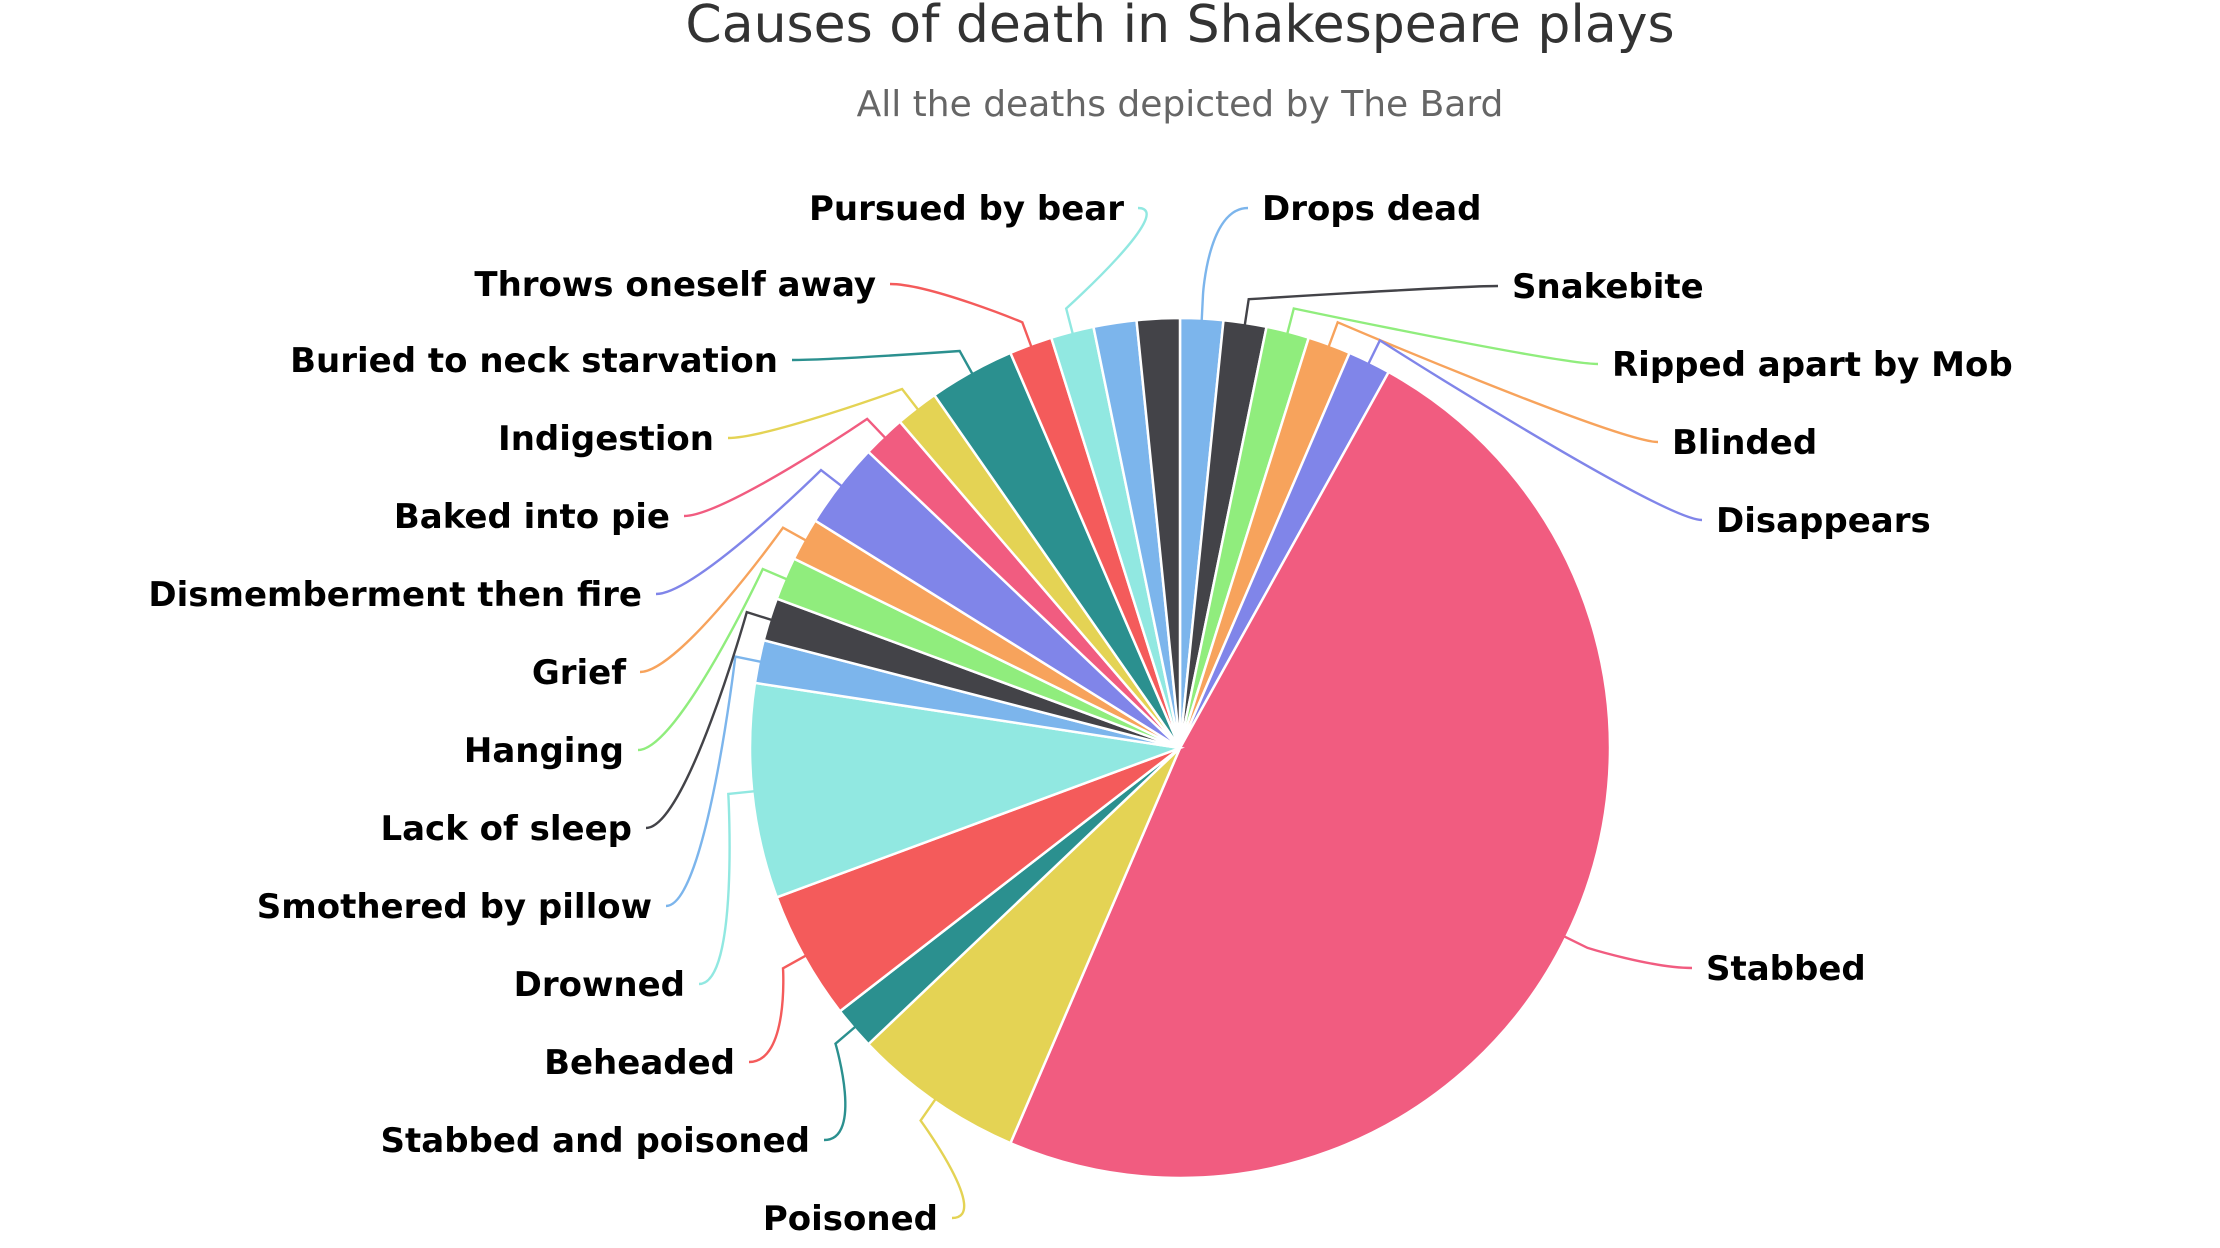 This screenshot has width=2220, height=1248. I want to click on data-label-1: Drops dead, so click(1371, 209).